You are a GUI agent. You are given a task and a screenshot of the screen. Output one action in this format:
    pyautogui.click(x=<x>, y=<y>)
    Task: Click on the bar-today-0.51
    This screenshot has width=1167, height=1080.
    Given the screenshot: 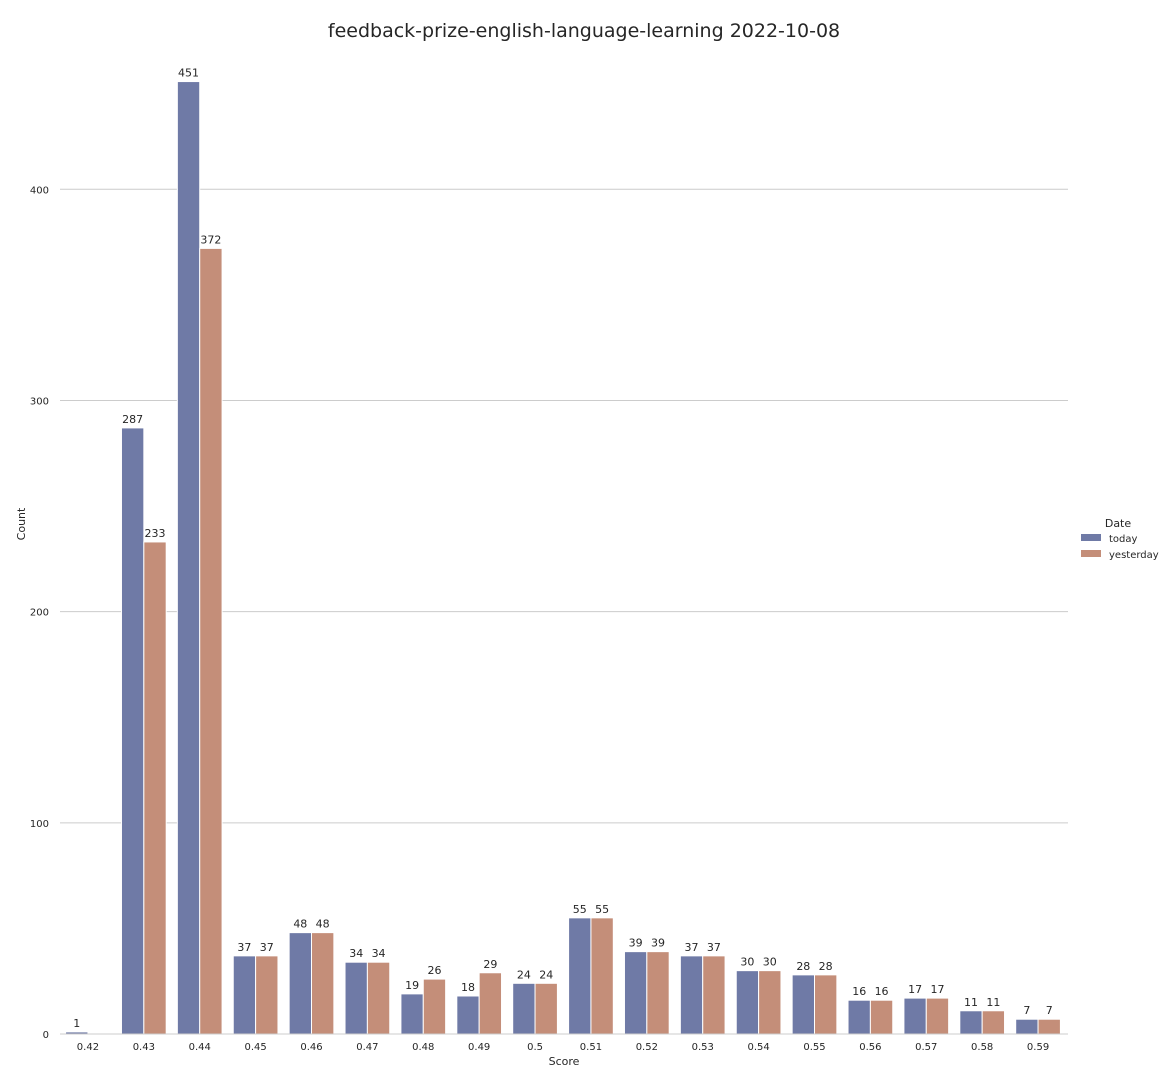 What is the action you would take?
    pyautogui.click(x=580, y=976)
    